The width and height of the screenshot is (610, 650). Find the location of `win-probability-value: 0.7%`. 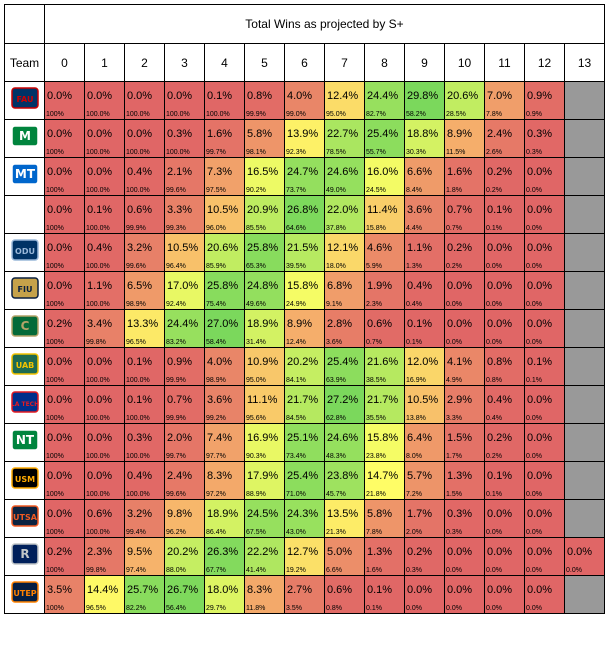

win-probability-value: 0.7% is located at coordinates (180, 400).